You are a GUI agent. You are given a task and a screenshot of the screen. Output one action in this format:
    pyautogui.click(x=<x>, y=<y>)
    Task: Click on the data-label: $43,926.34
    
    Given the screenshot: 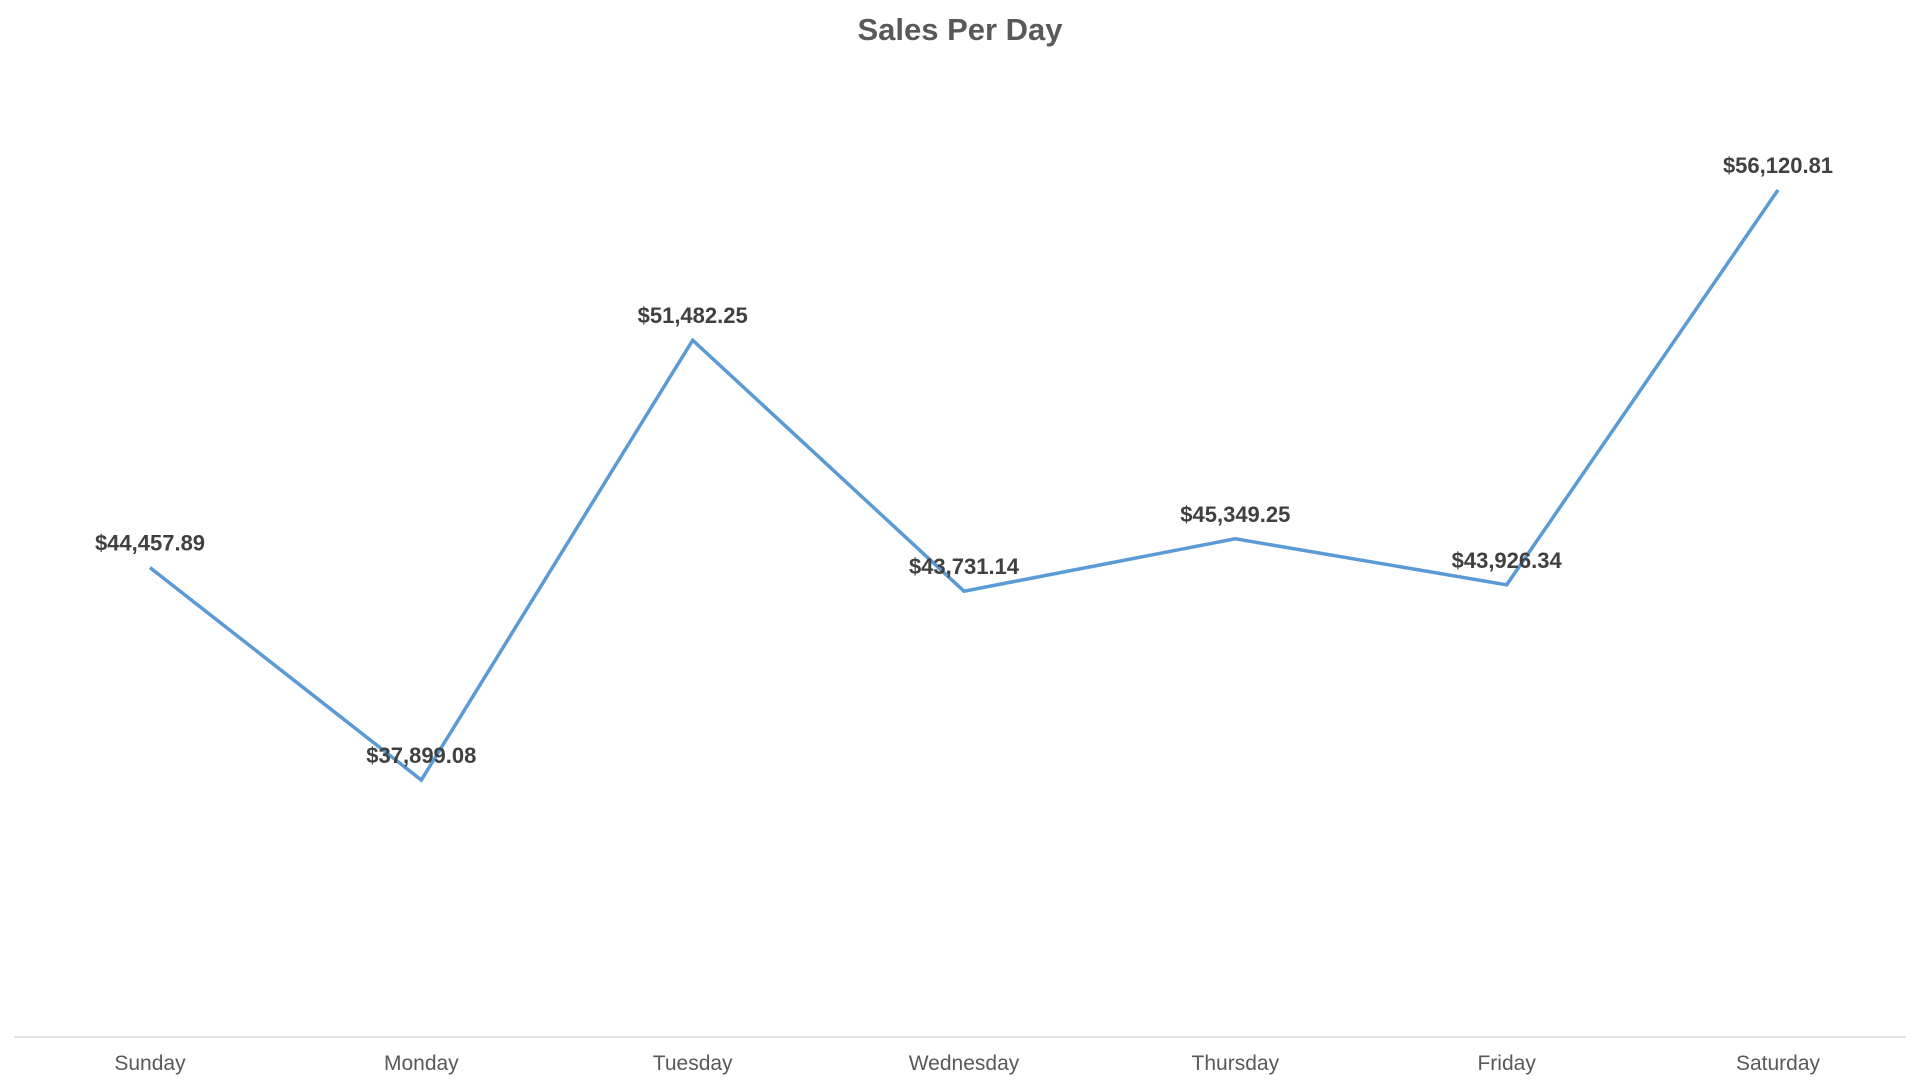 What is the action you would take?
    pyautogui.click(x=1507, y=560)
    